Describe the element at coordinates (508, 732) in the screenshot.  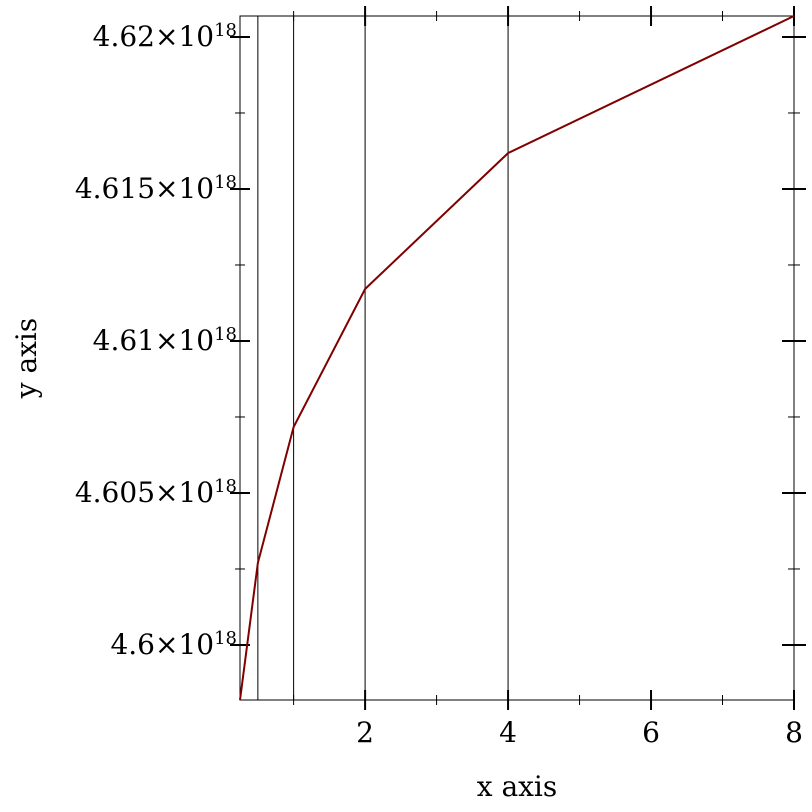
I see `x-tick-label: 4` at that location.